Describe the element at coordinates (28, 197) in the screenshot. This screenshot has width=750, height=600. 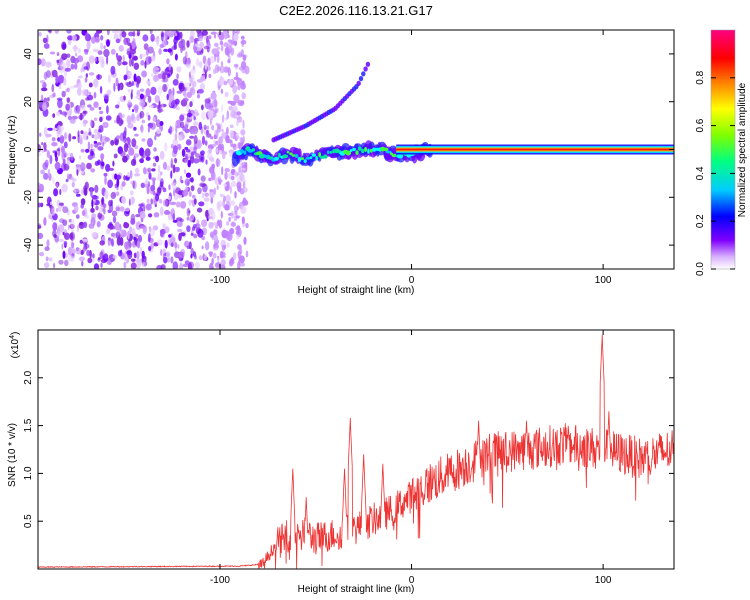
I see `y-tick-label: -20` at that location.